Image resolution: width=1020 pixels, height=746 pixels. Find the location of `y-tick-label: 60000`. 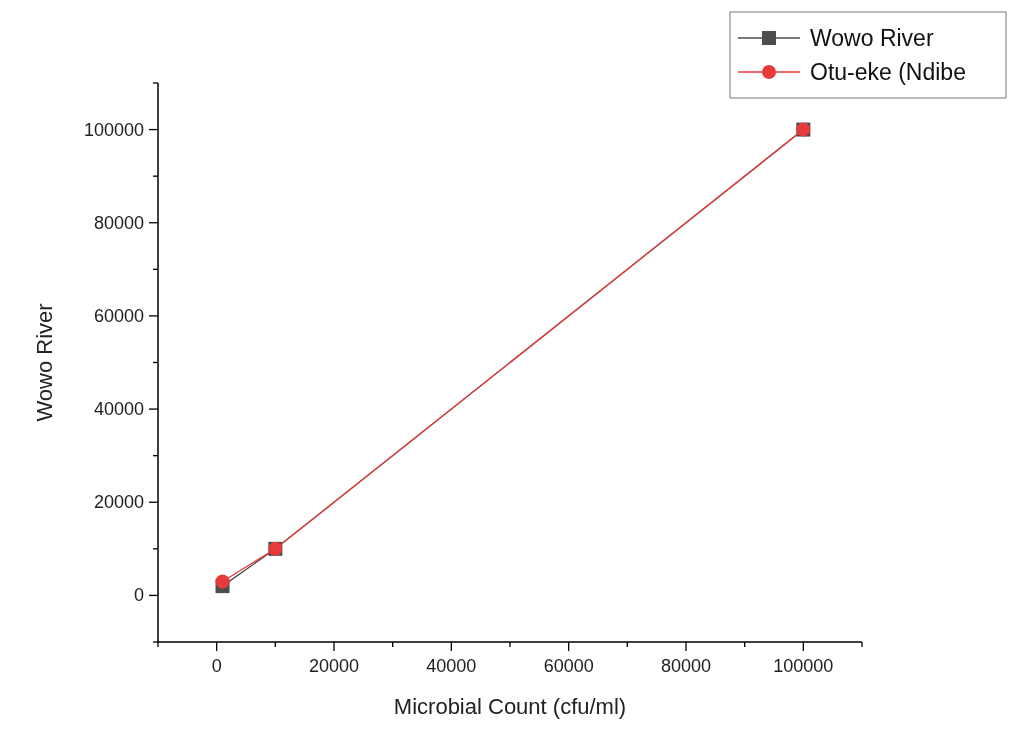

y-tick-label: 60000 is located at coordinates (118, 315).